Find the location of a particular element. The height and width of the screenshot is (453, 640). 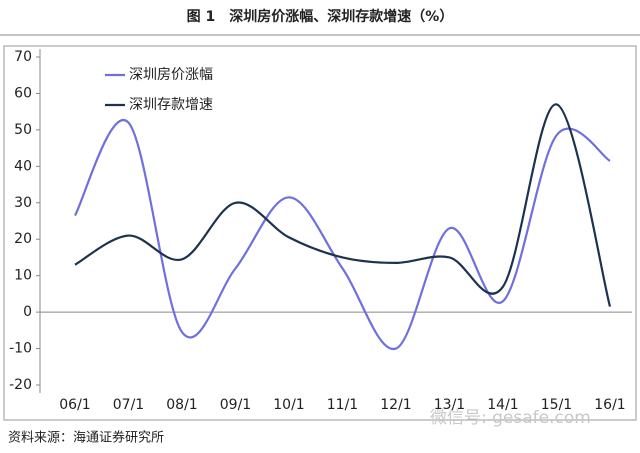

y-tick-label: 70 is located at coordinates (23, 57).